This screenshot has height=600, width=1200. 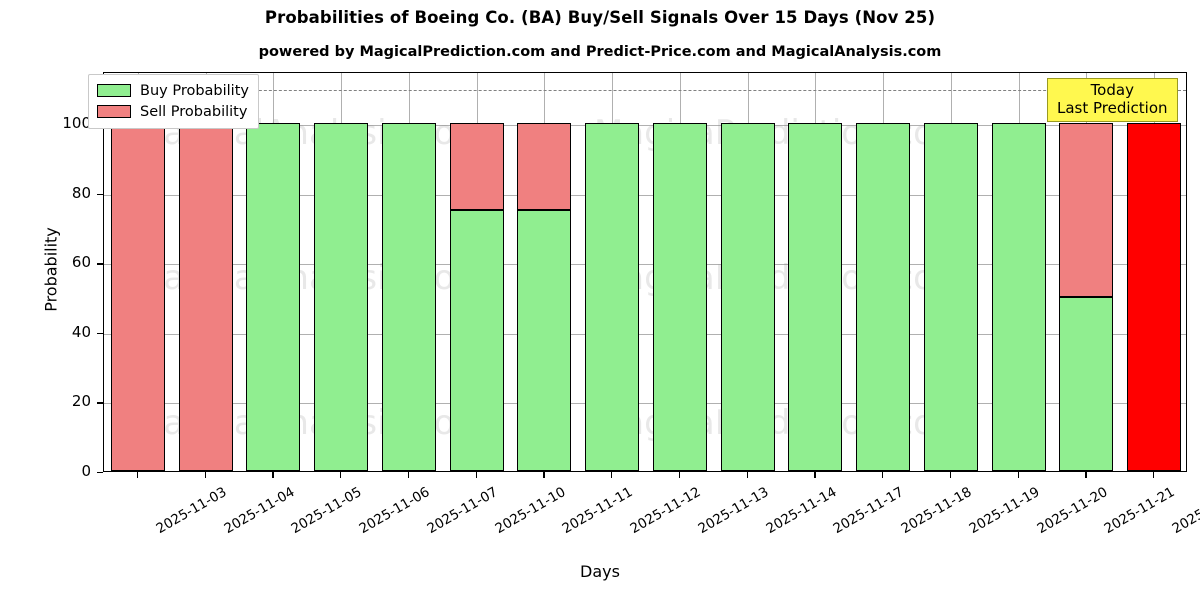 I want to click on y-tick-label: 80, so click(x=81, y=192).